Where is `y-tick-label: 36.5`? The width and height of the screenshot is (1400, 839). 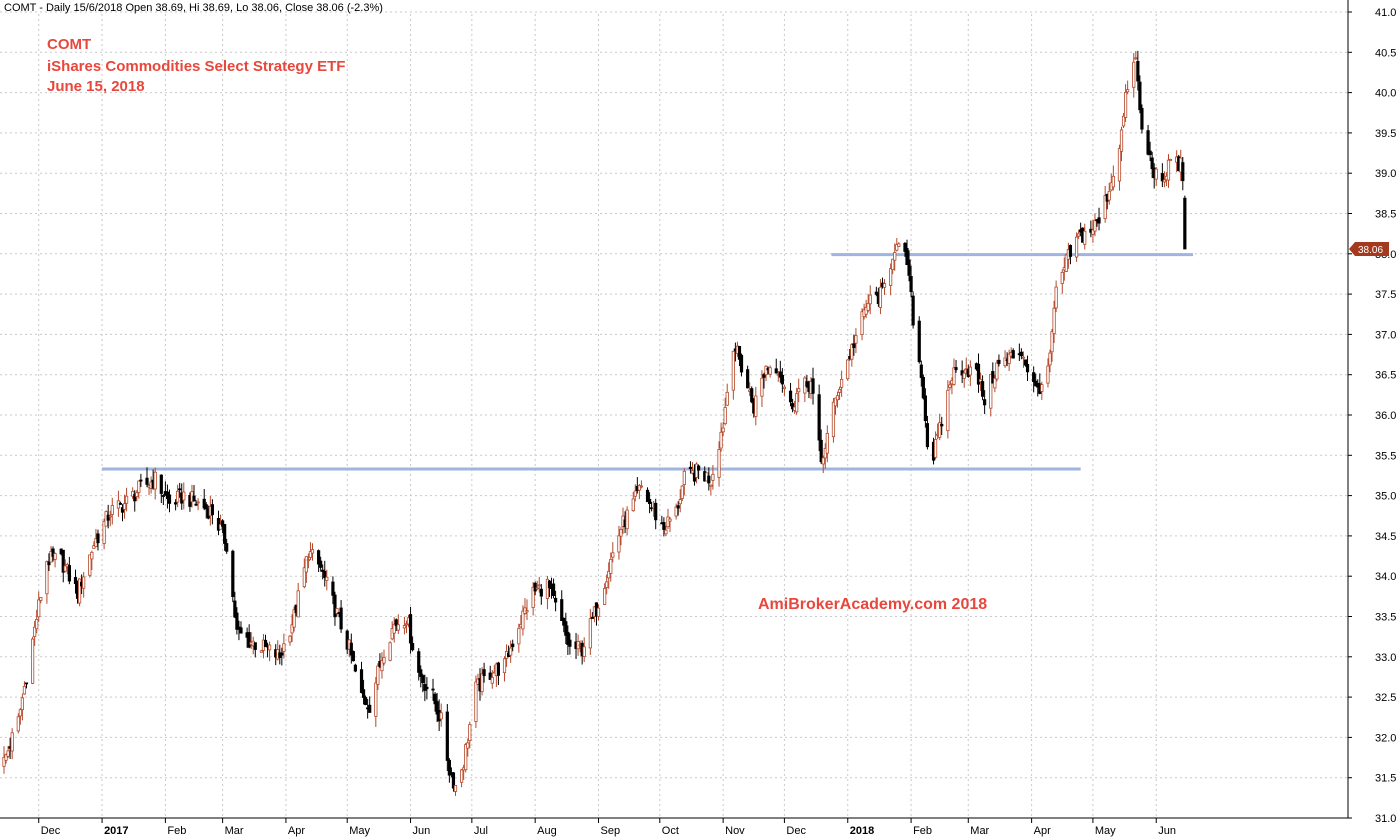
y-tick-label: 36.5 is located at coordinates (1385, 376).